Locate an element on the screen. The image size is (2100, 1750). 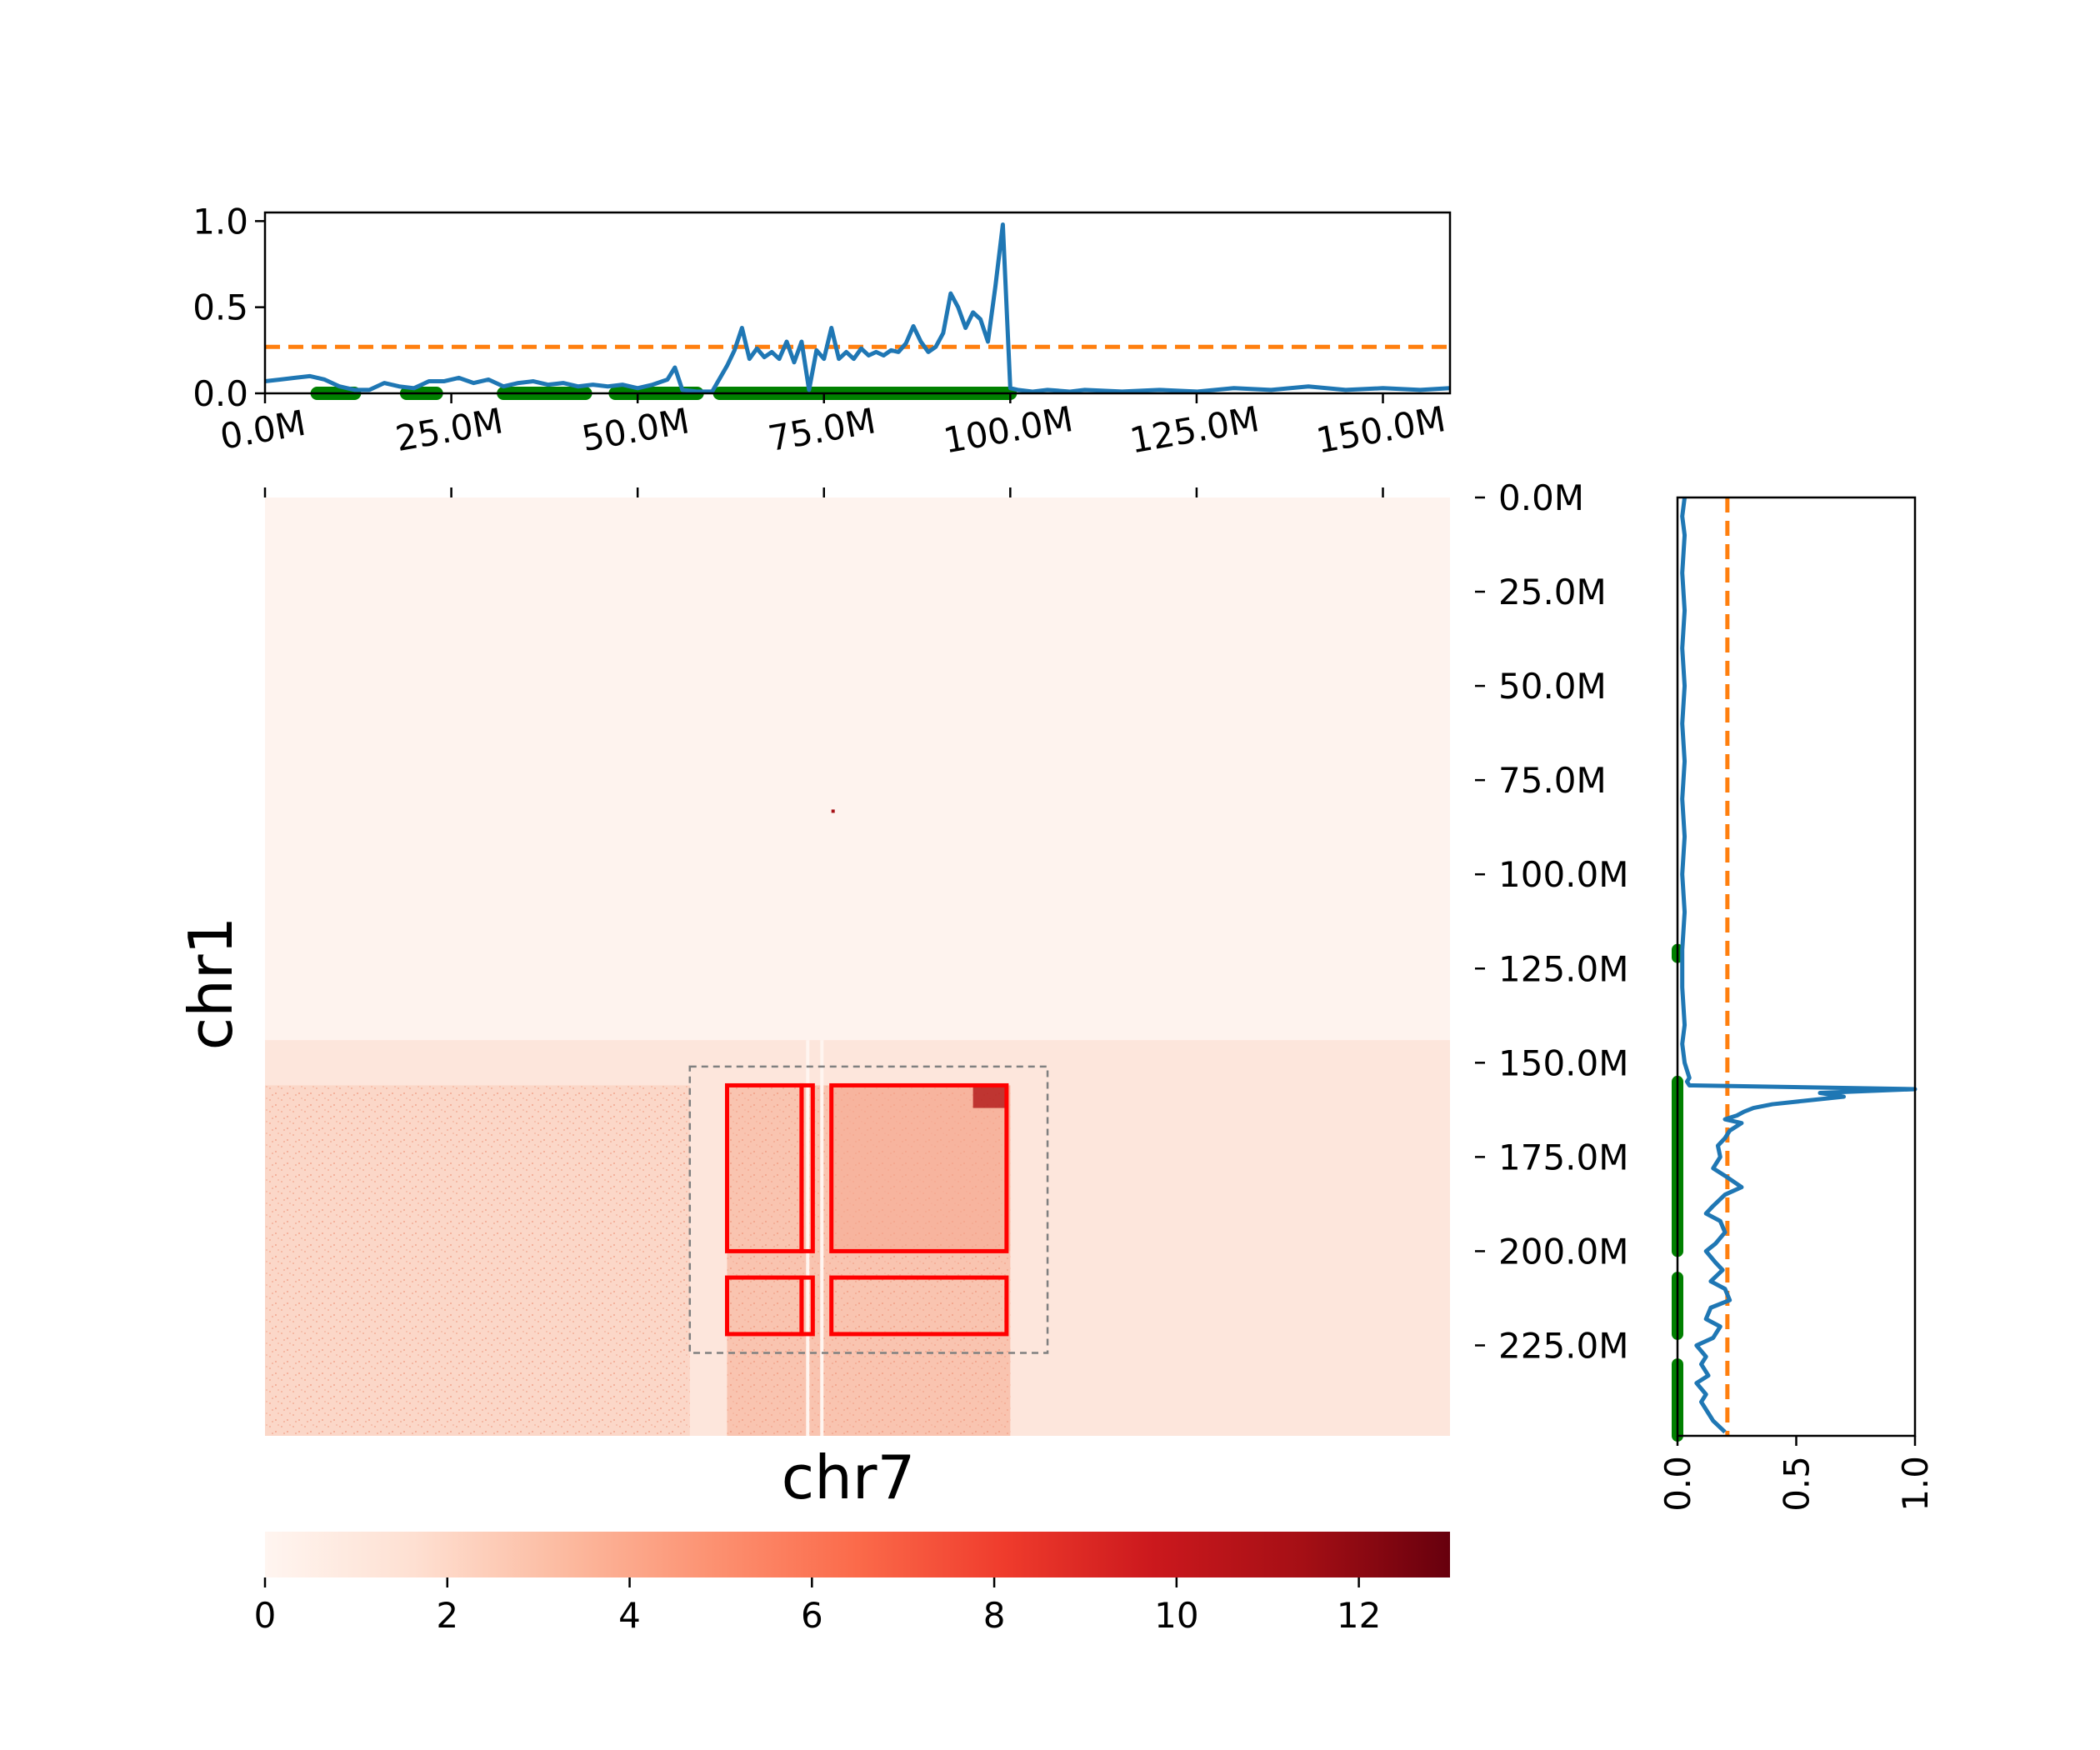
heatmap-ytick-label-3: 75.0M is located at coordinates (1552, 780).